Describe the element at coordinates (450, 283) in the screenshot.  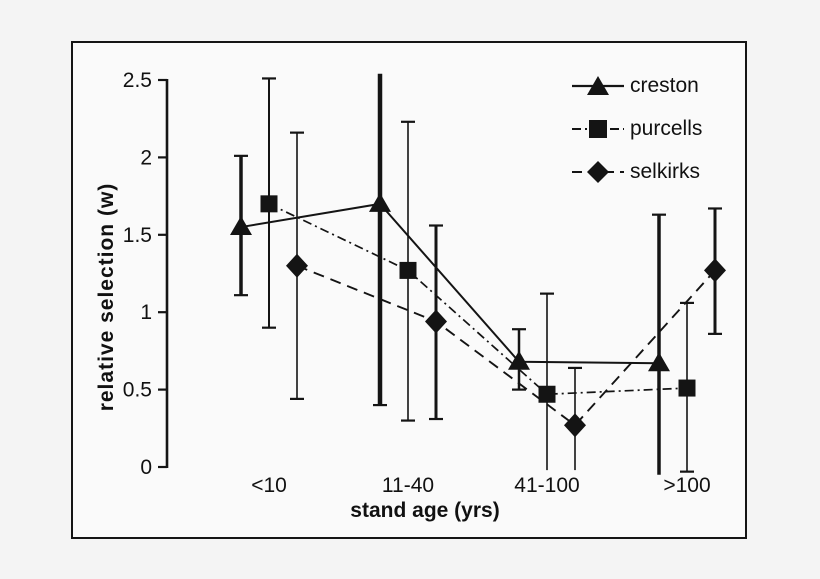
I see `creston-series-line` at that location.